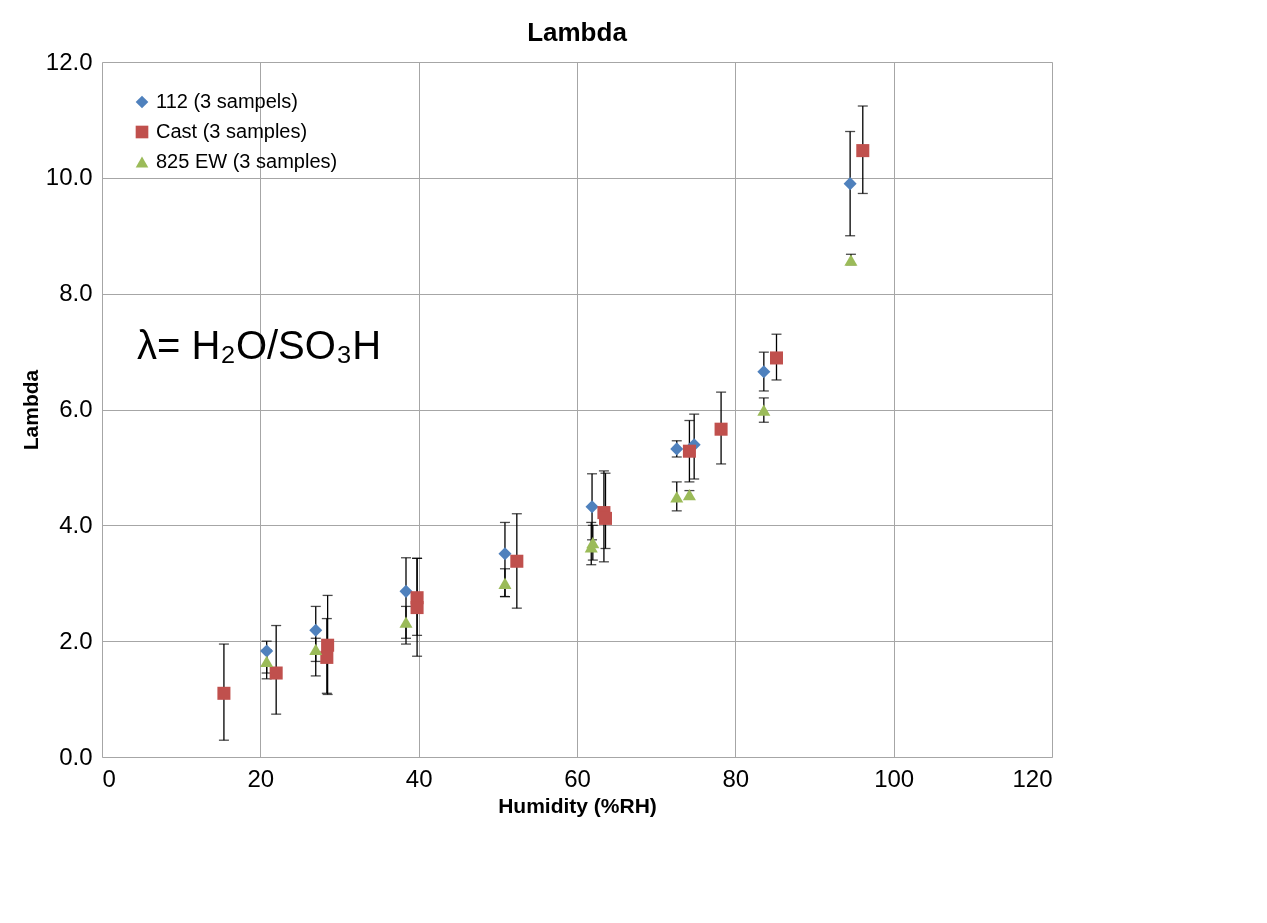 The image size is (1267, 923). Describe the element at coordinates (76, 293) in the screenshot. I see `y-tick-label: 8.0` at that location.